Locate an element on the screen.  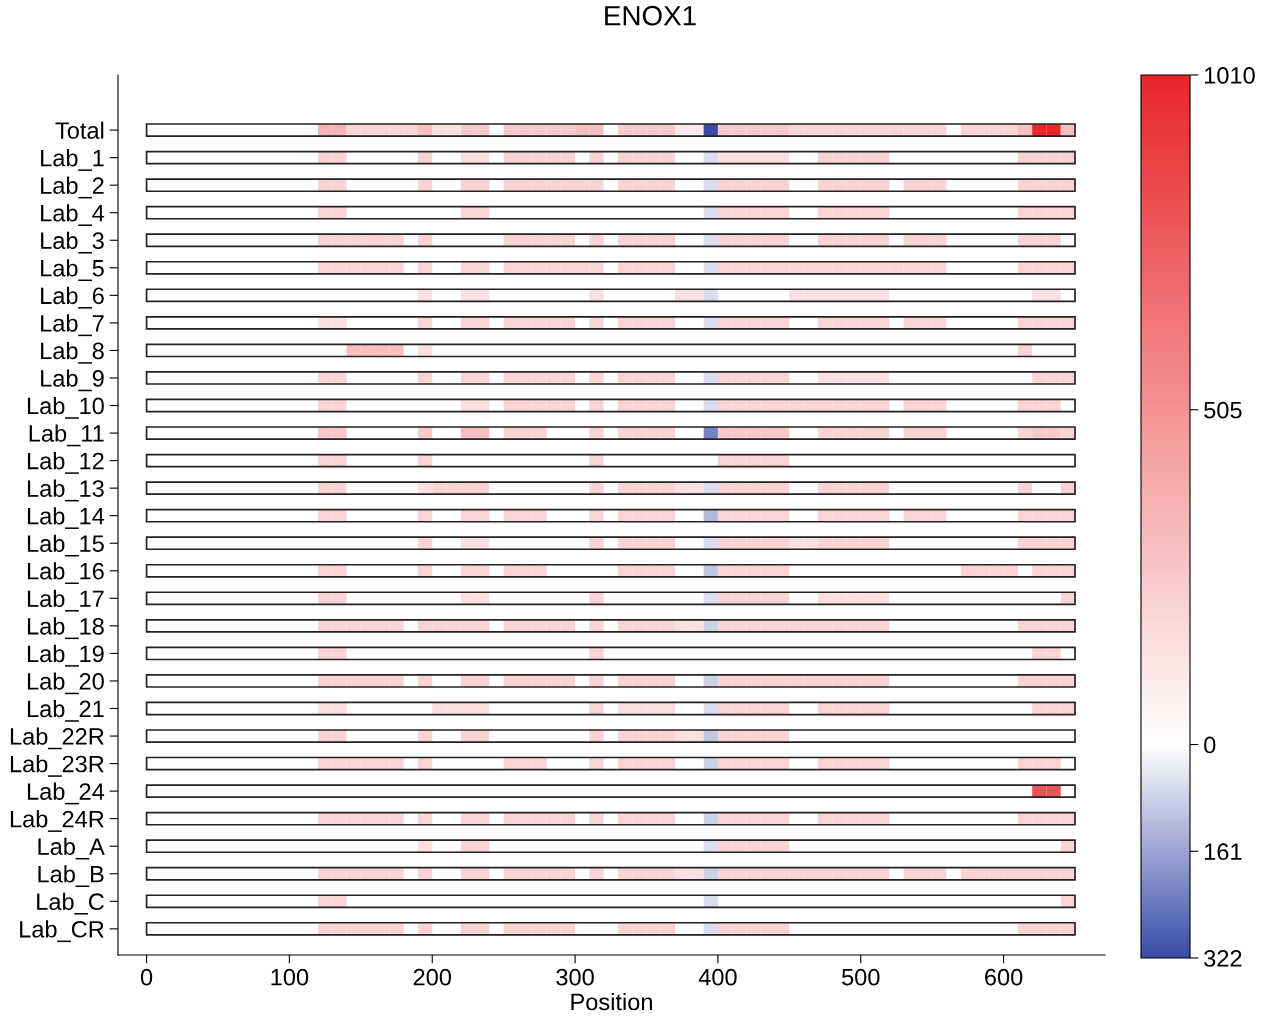
y-tick-label: Lab_20 is located at coordinates (65, 683).